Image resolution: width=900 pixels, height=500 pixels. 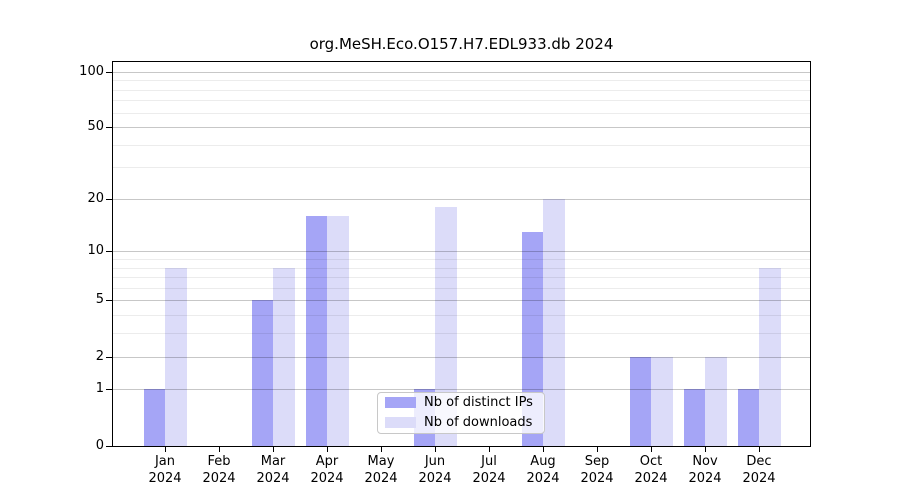 I want to click on y-tick-label-2: 2, so click(x=99, y=356).